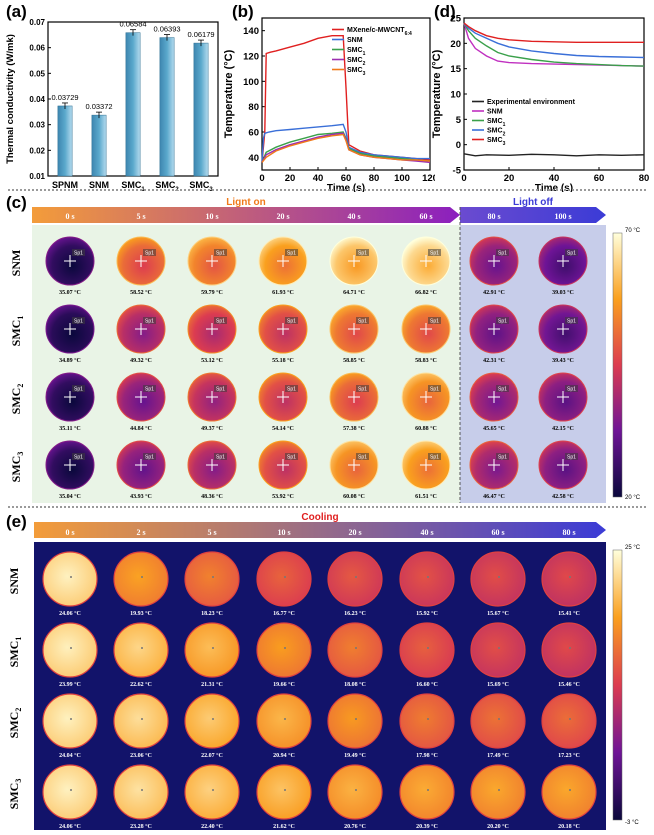 This screenshot has height=835, width=654. What do you see at coordinates (141, 684) in the screenshot?
I see `spot-temperature: 22.62 °C` at bounding box center [141, 684].